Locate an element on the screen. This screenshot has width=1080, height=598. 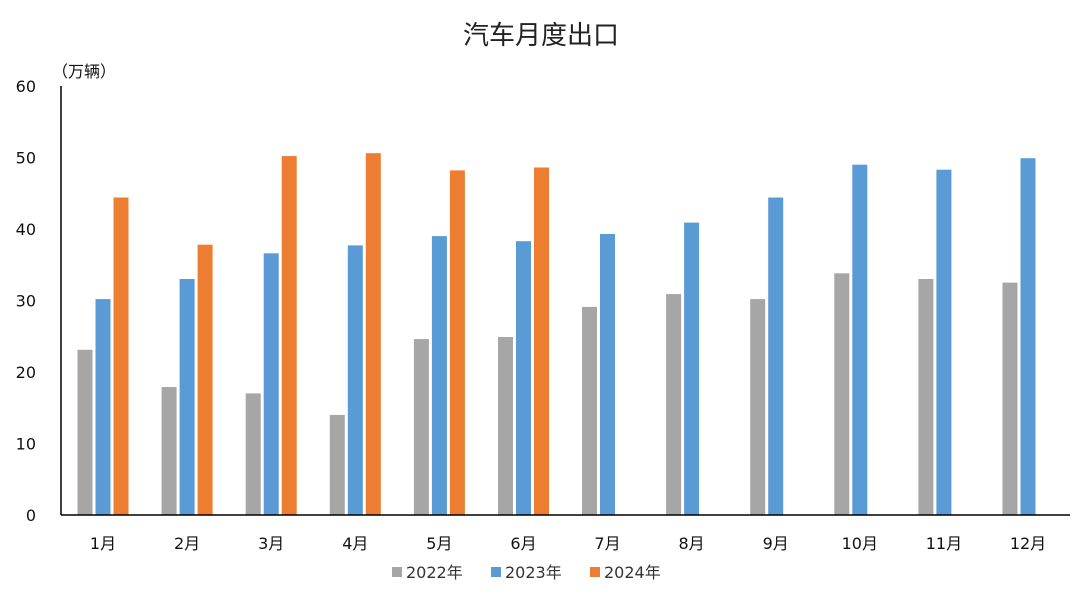
legend: 2022年 2023年 2024年 is located at coordinates (526, 572).